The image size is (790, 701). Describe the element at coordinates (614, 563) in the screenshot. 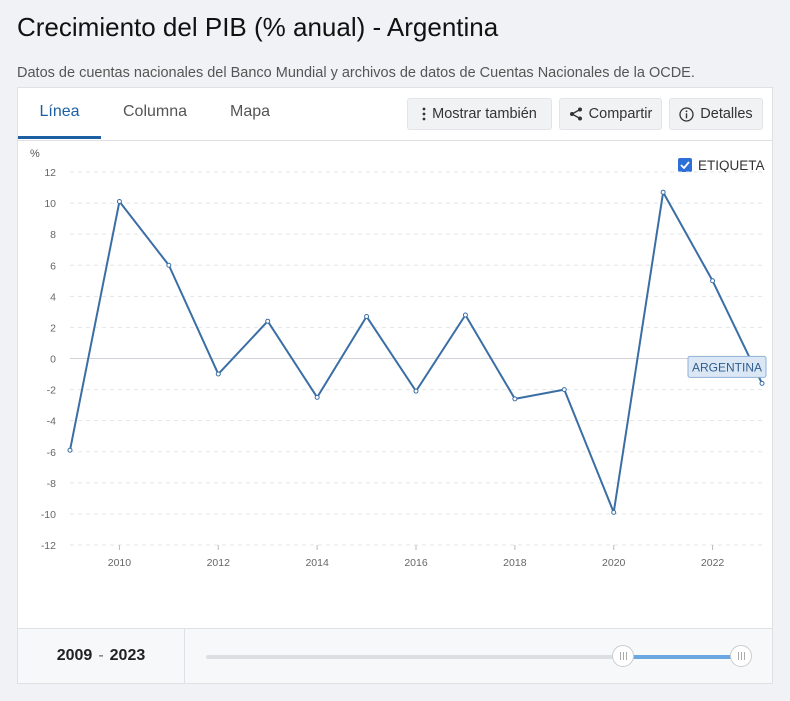

I see `x-tick-label: 2020` at that location.